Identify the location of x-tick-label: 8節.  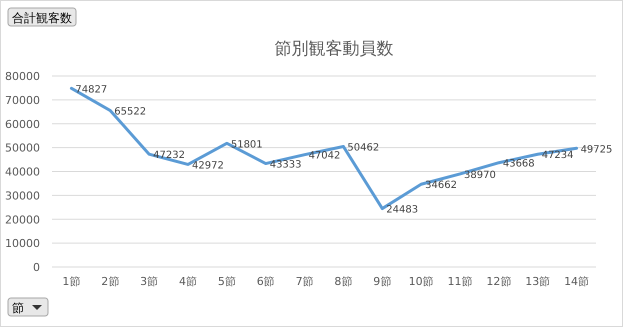
(343, 281).